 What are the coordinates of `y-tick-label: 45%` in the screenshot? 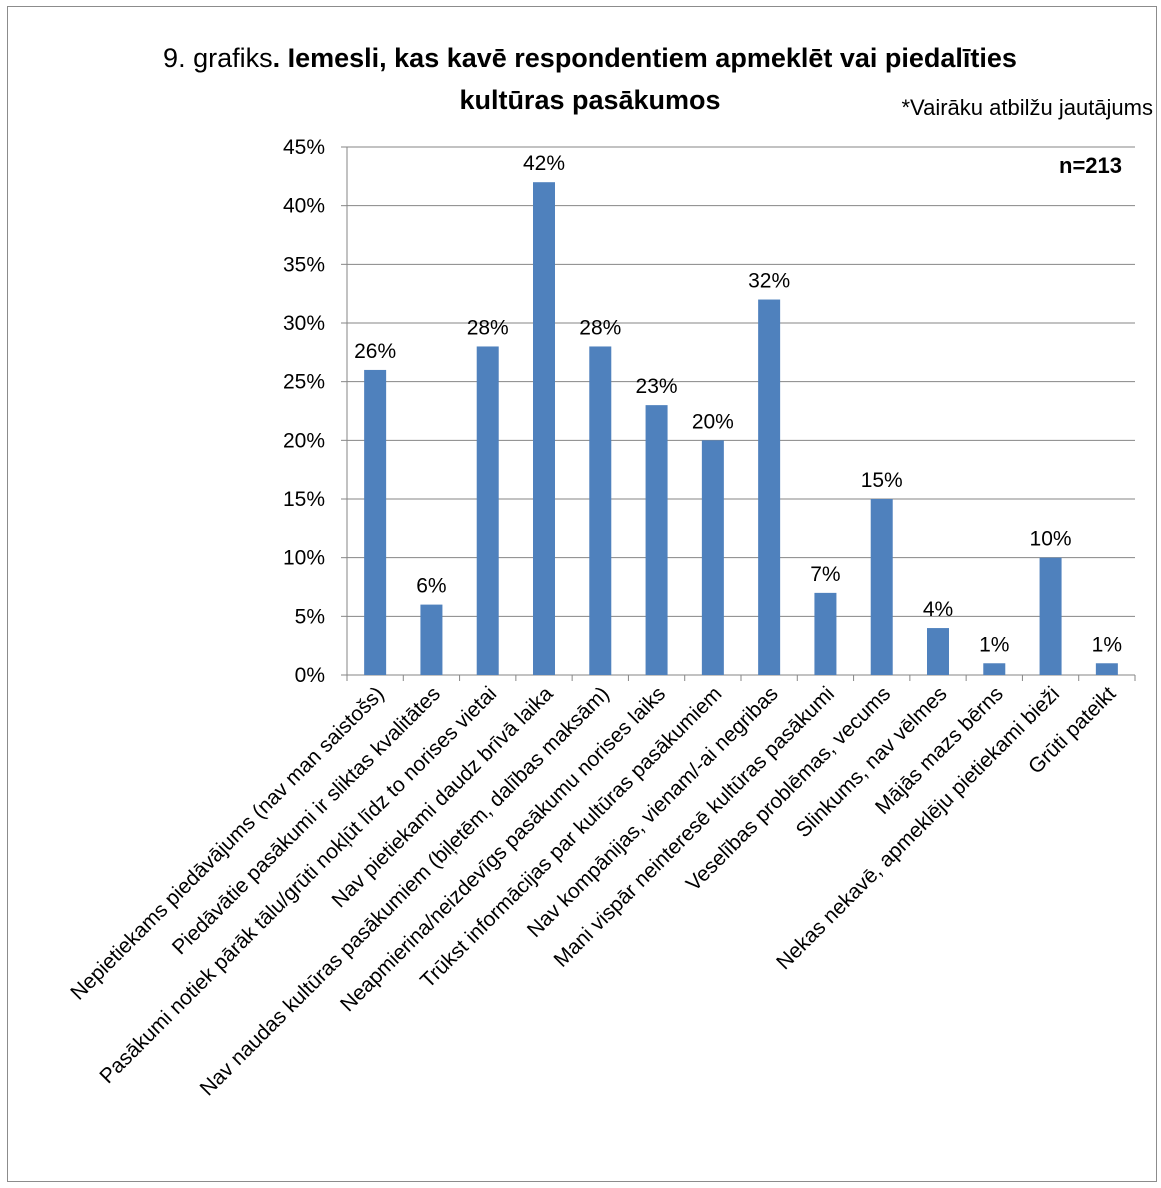 It's located at (304, 147).